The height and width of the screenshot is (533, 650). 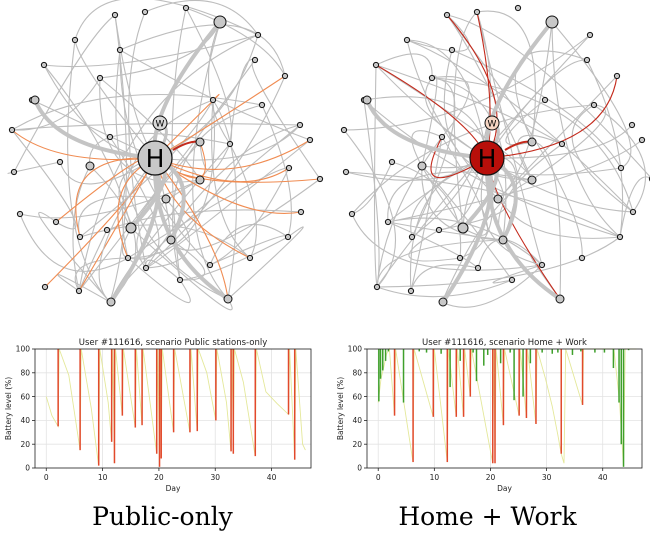 What do you see at coordinates (160, 125) in the screenshot?
I see `work-node-label: W` at bounding box center [160, 125].